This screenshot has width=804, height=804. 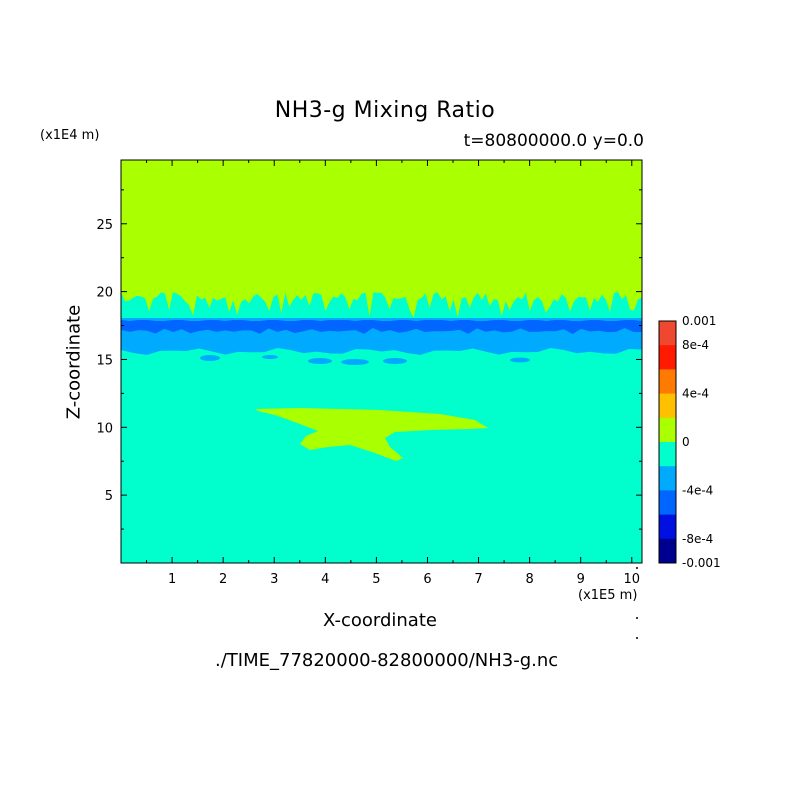 I want to click on colorbar-label: 4e-4, so click(x=695, y=394).